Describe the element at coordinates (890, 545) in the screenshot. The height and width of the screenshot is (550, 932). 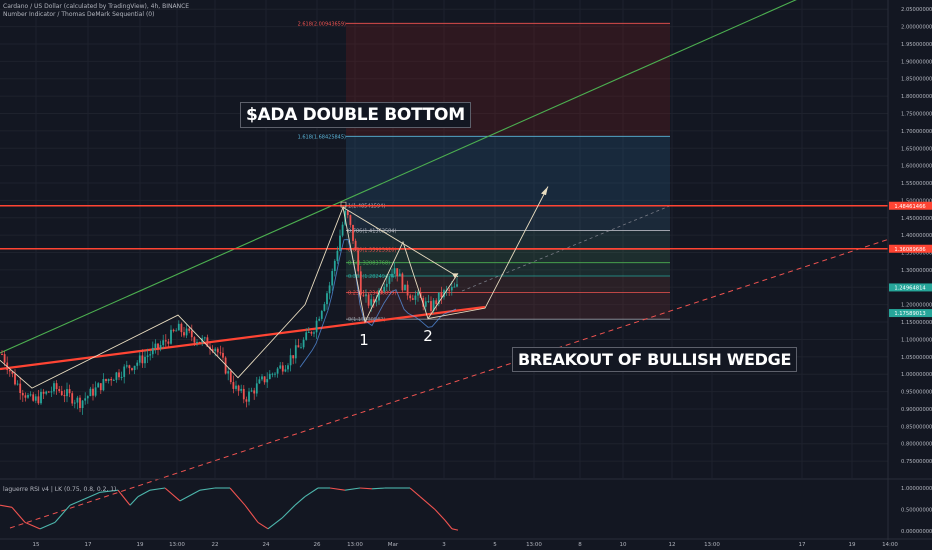
I see `time-tick-label: 14:00` at that location.